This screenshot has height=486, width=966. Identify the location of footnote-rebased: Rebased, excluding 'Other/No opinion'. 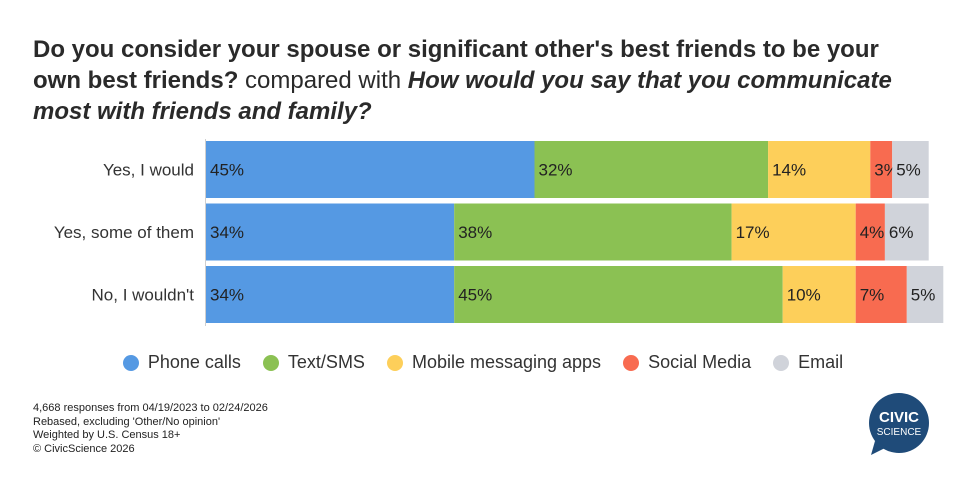
(127, 421).